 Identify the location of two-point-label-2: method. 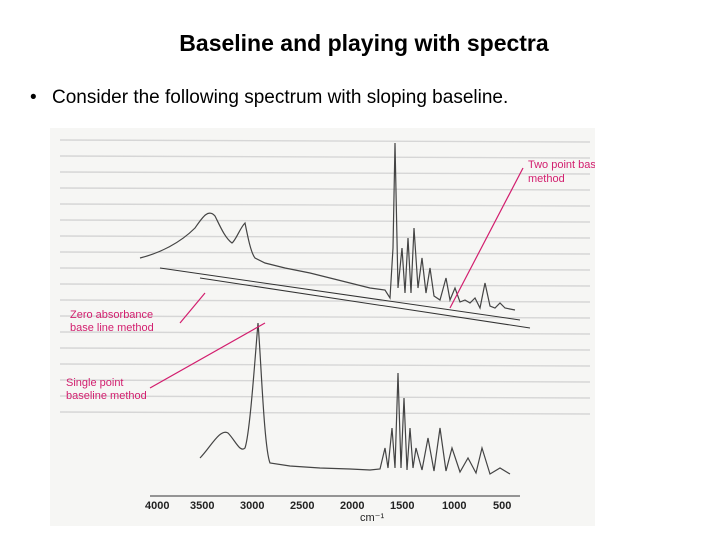
(546, 179).